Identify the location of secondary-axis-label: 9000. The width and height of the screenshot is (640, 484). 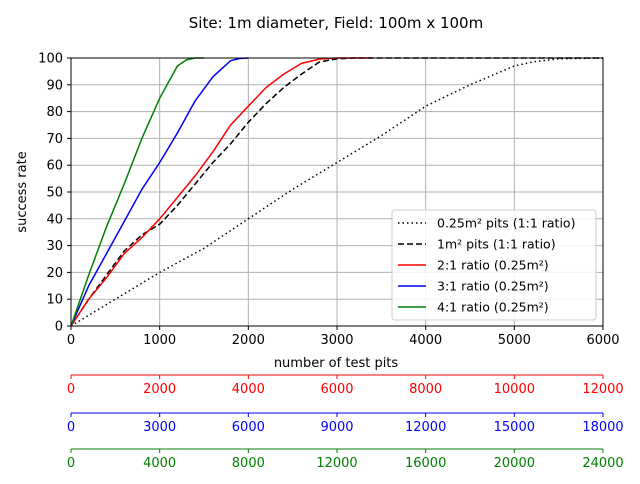
(336, 427).